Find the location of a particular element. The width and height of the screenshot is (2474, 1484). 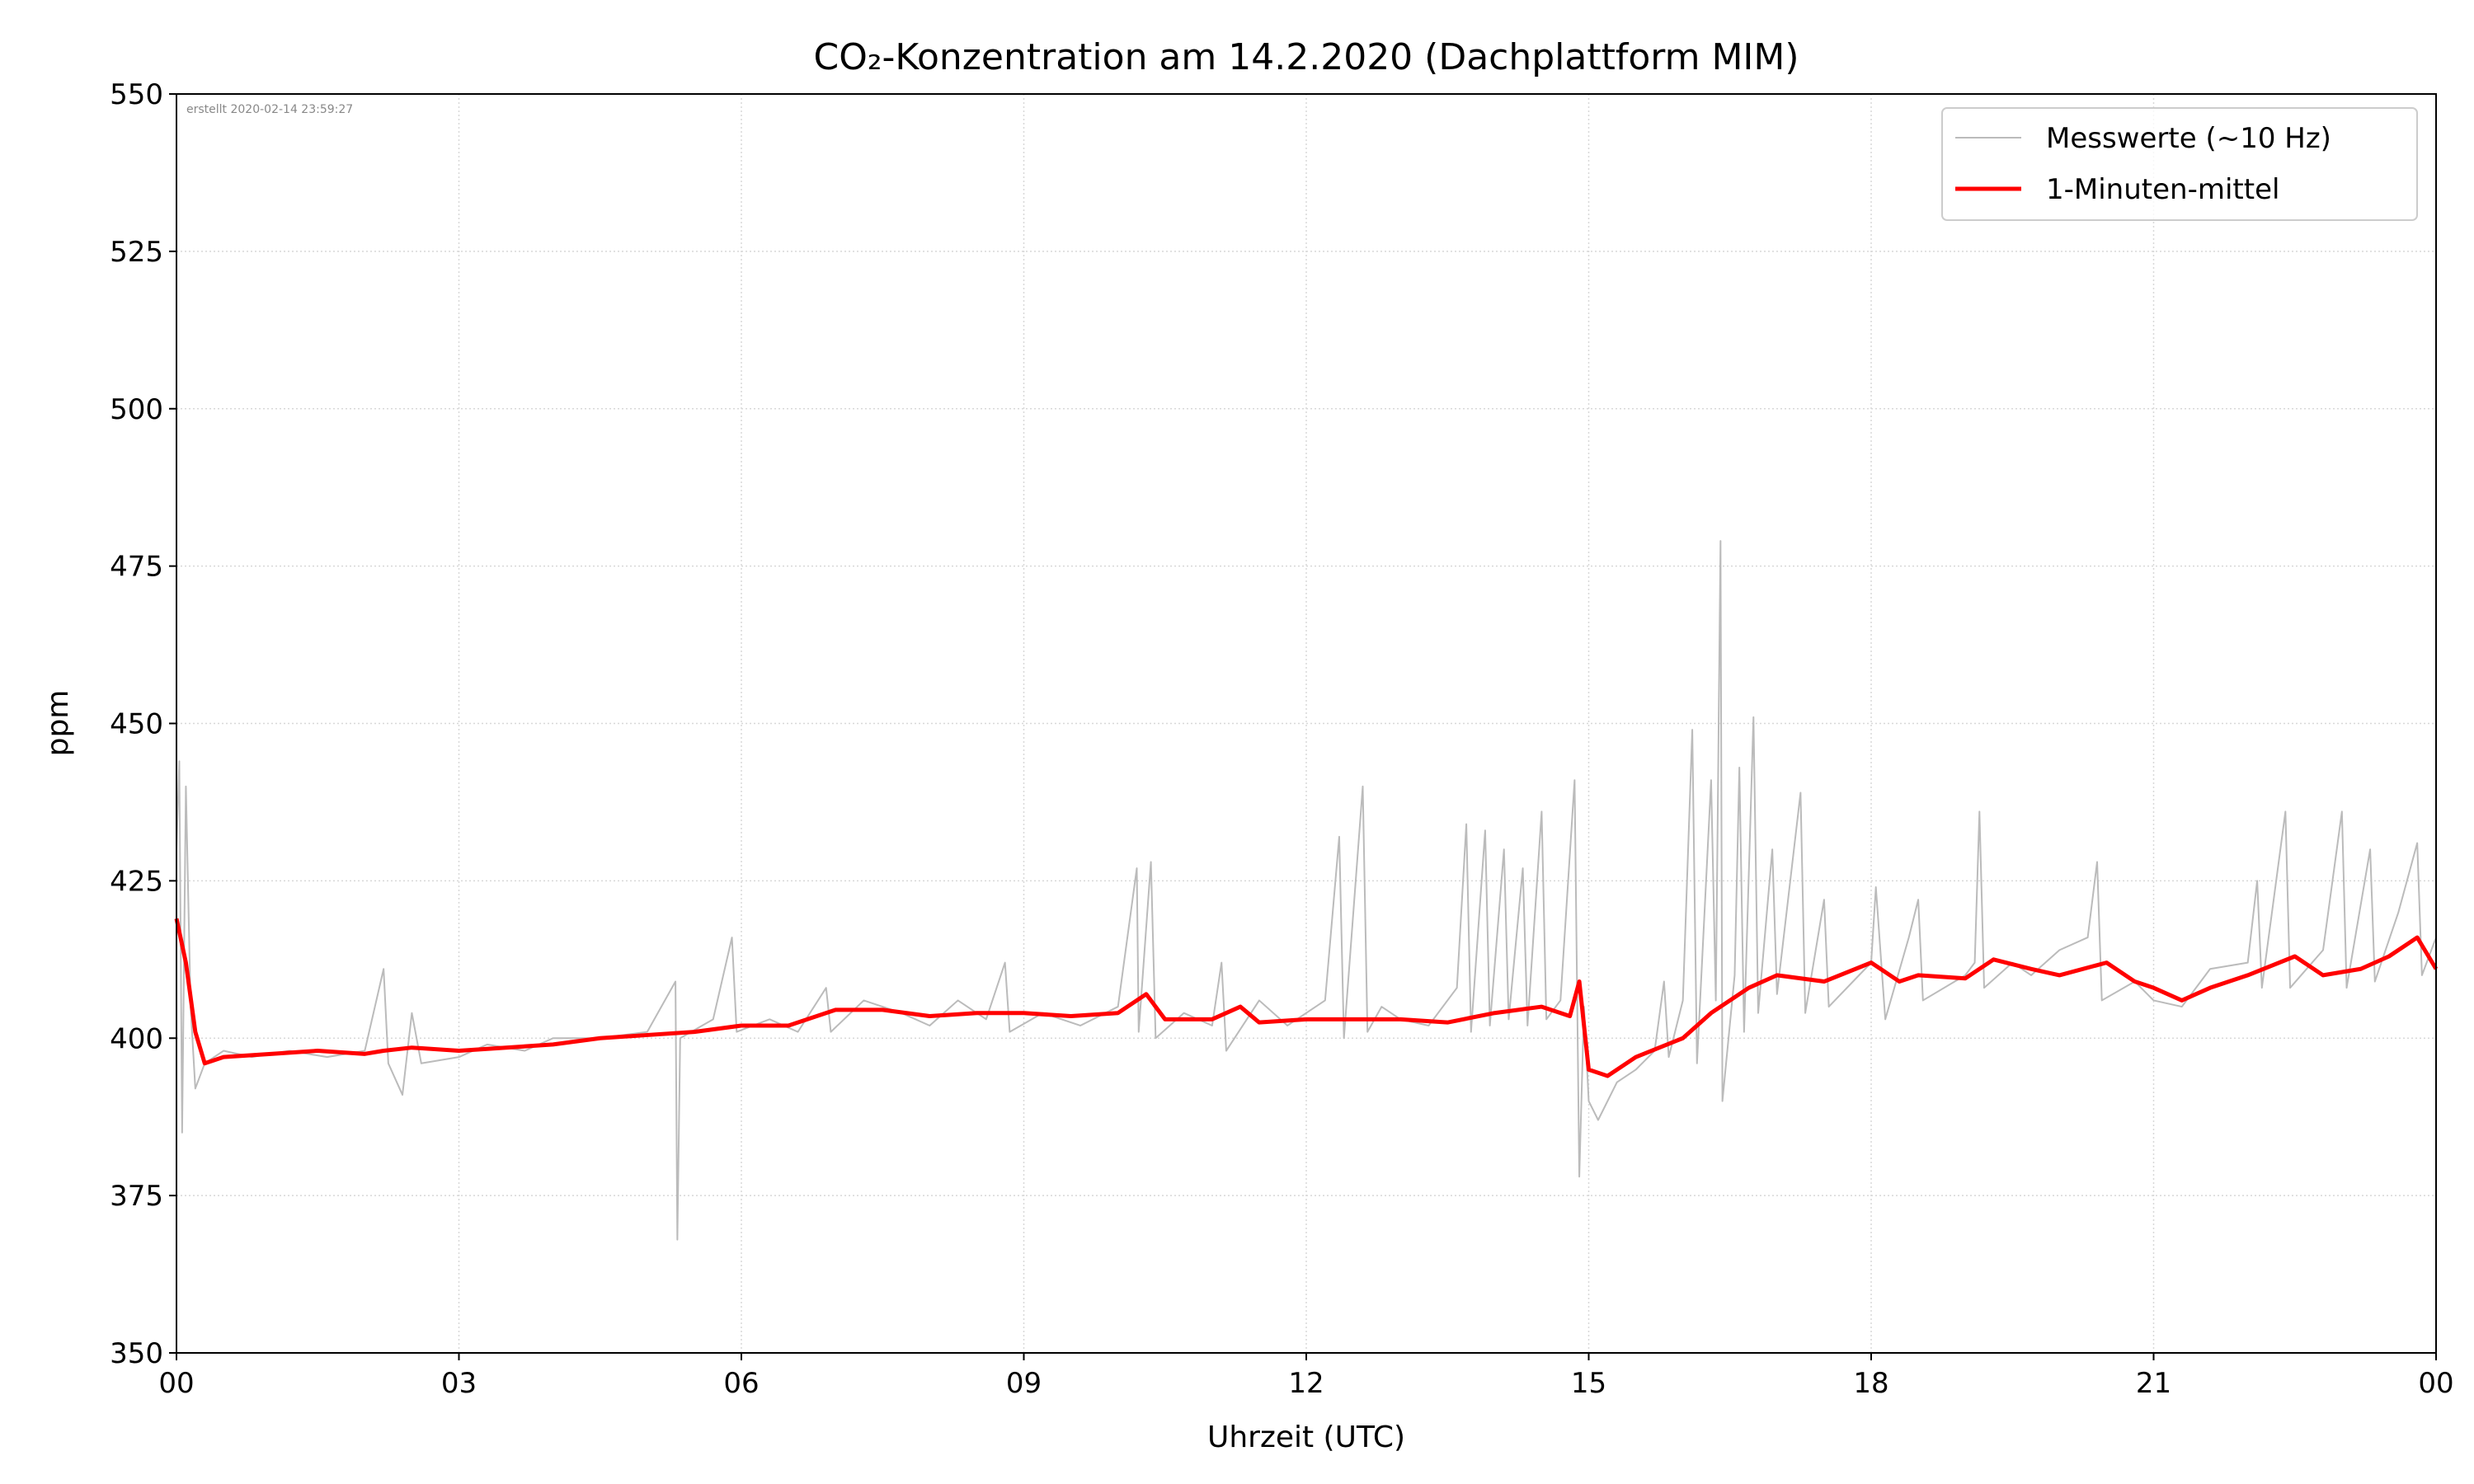

legend-label: Messwerte (~10 Hz) is located at coordinates (2188, 138).